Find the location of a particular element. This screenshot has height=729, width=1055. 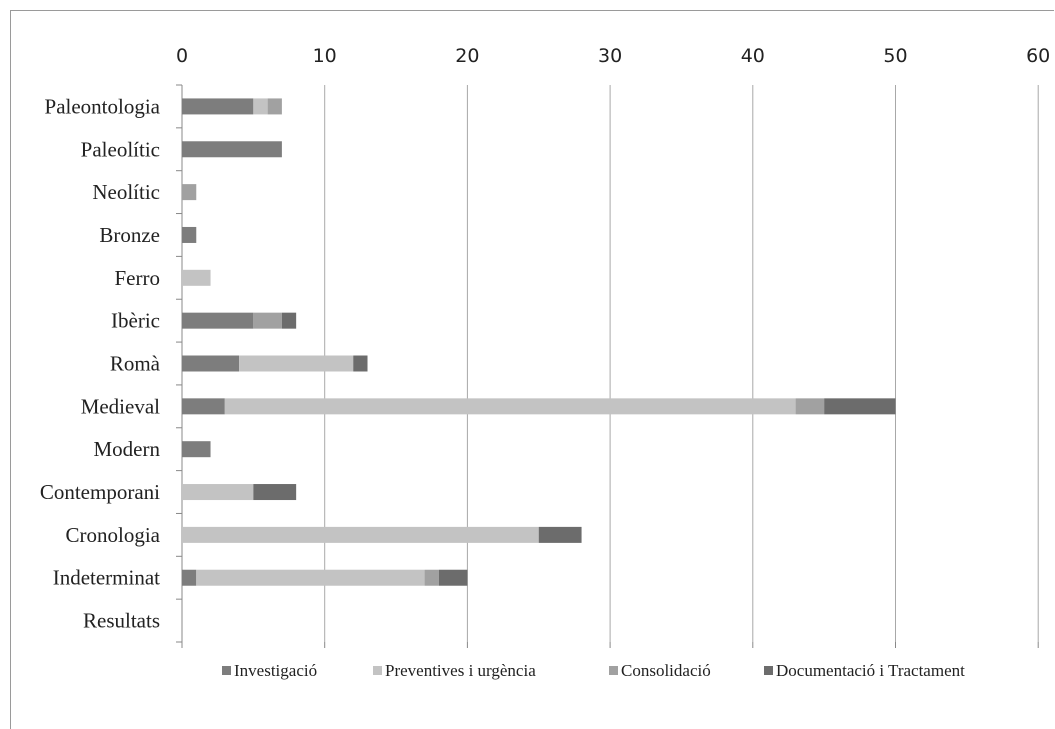

x-tick-label-50: 50 is located at coordinates (895, 56).